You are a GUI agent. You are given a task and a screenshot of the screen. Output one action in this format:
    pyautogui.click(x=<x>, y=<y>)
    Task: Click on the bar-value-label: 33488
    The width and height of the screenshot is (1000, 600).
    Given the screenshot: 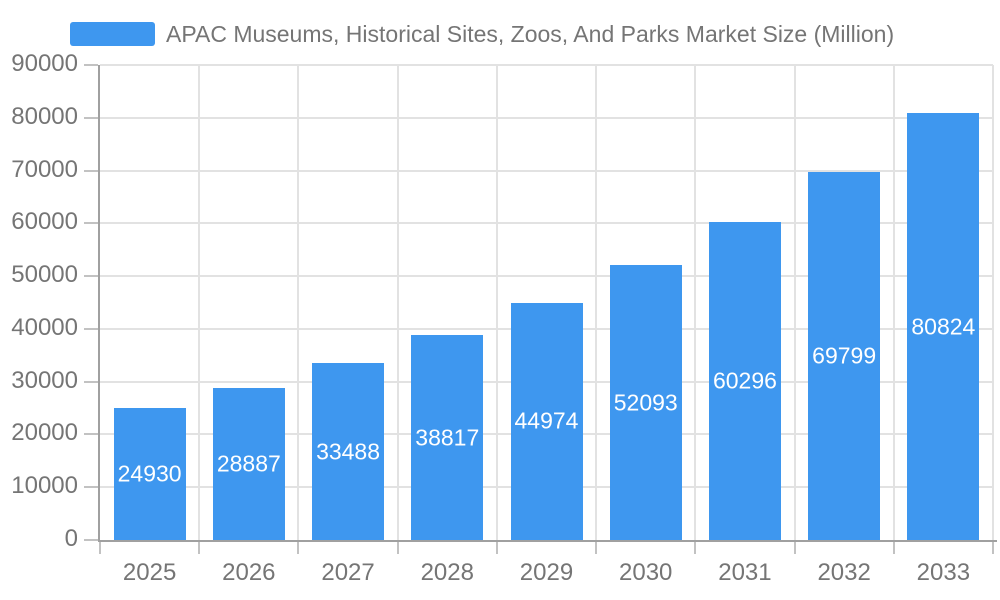 What is the action you would take?
    pyautogui.click(x=348, y=451)
    